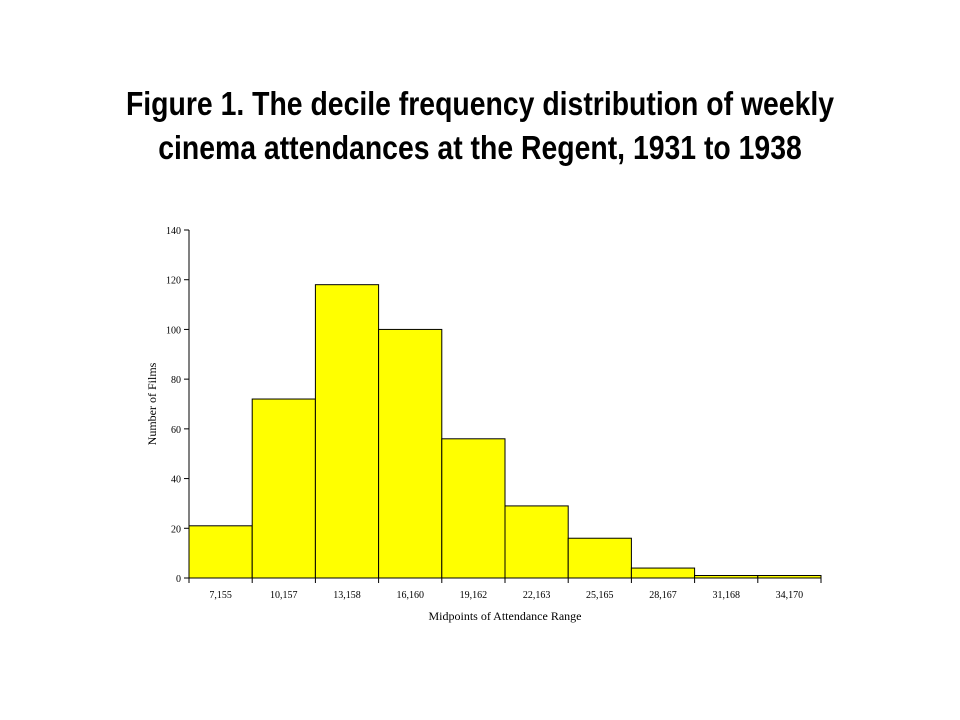  Describe the element at coordinates (176, 529) in the screenshot. I see `y-tick-label: 20` at that location.